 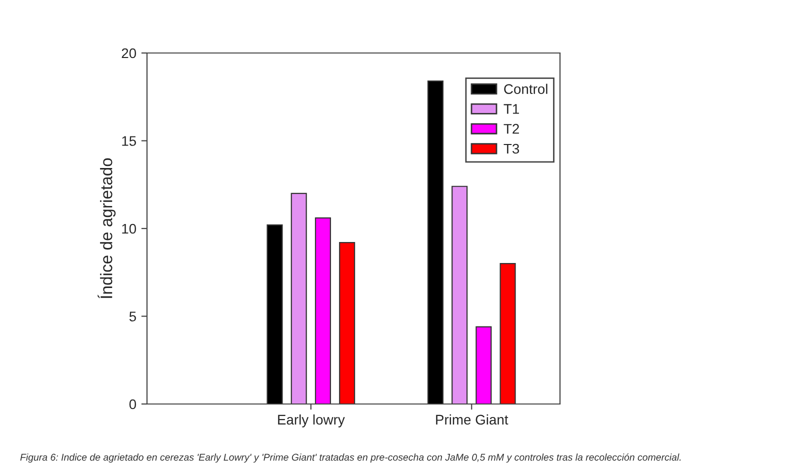 What do you see at coordinates (132, 404) in the screenshot?
I see `y-tick-label: 0` at bounding box center [132, 404].